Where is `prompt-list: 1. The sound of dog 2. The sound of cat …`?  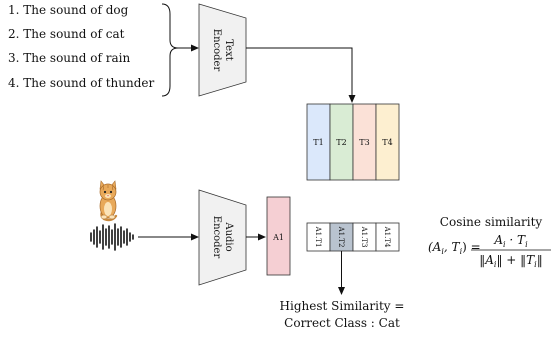 prompt-list: 1. The sound of dog 2. The sound of cat … is located at coordinates (81, 46).